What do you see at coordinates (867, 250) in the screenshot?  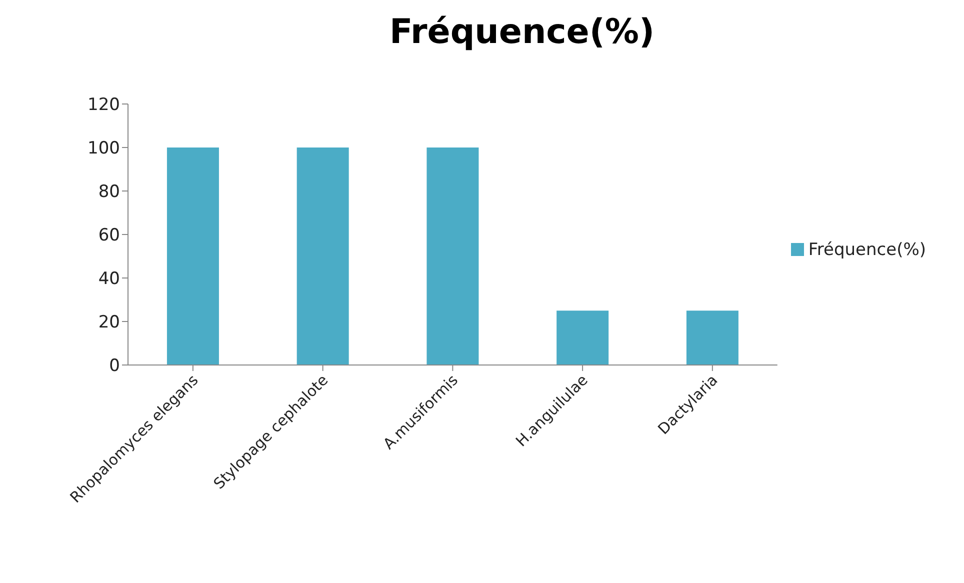 I see `legend-label: Fréquence(%)` at bounding box center [867, 250].